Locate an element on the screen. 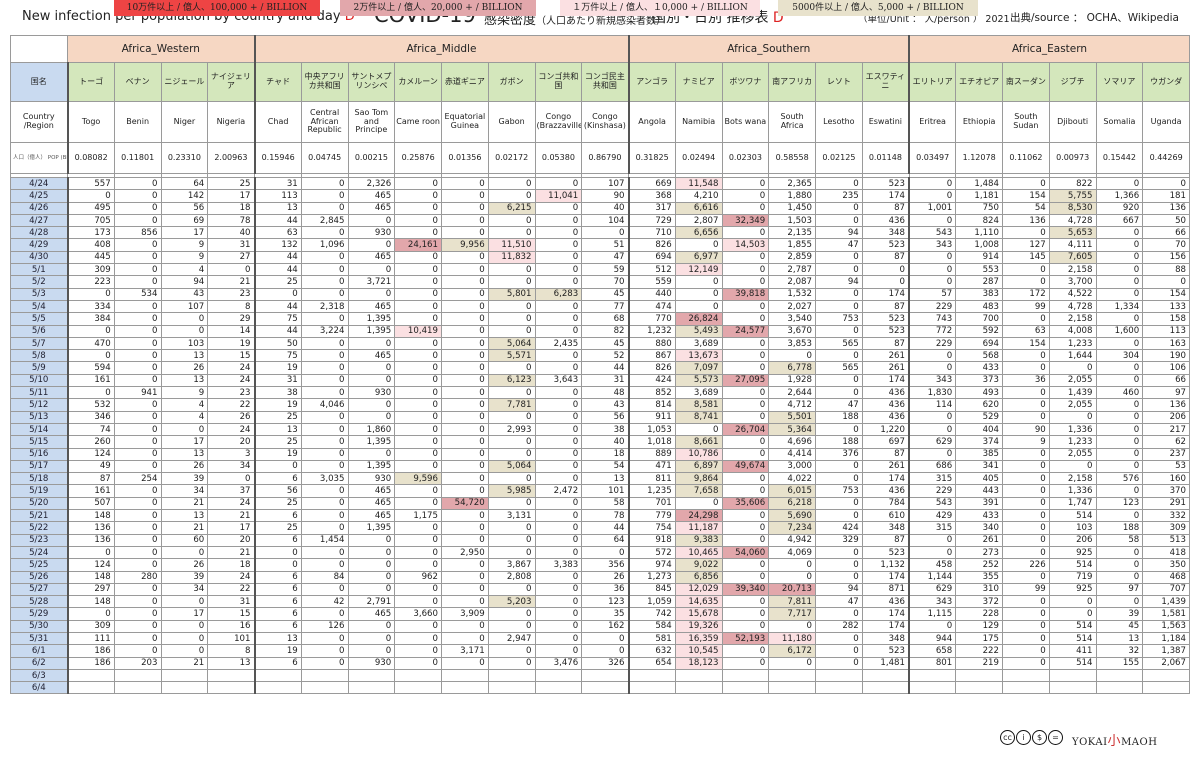  data-cell: 77 is located at coordinates (605, 306).